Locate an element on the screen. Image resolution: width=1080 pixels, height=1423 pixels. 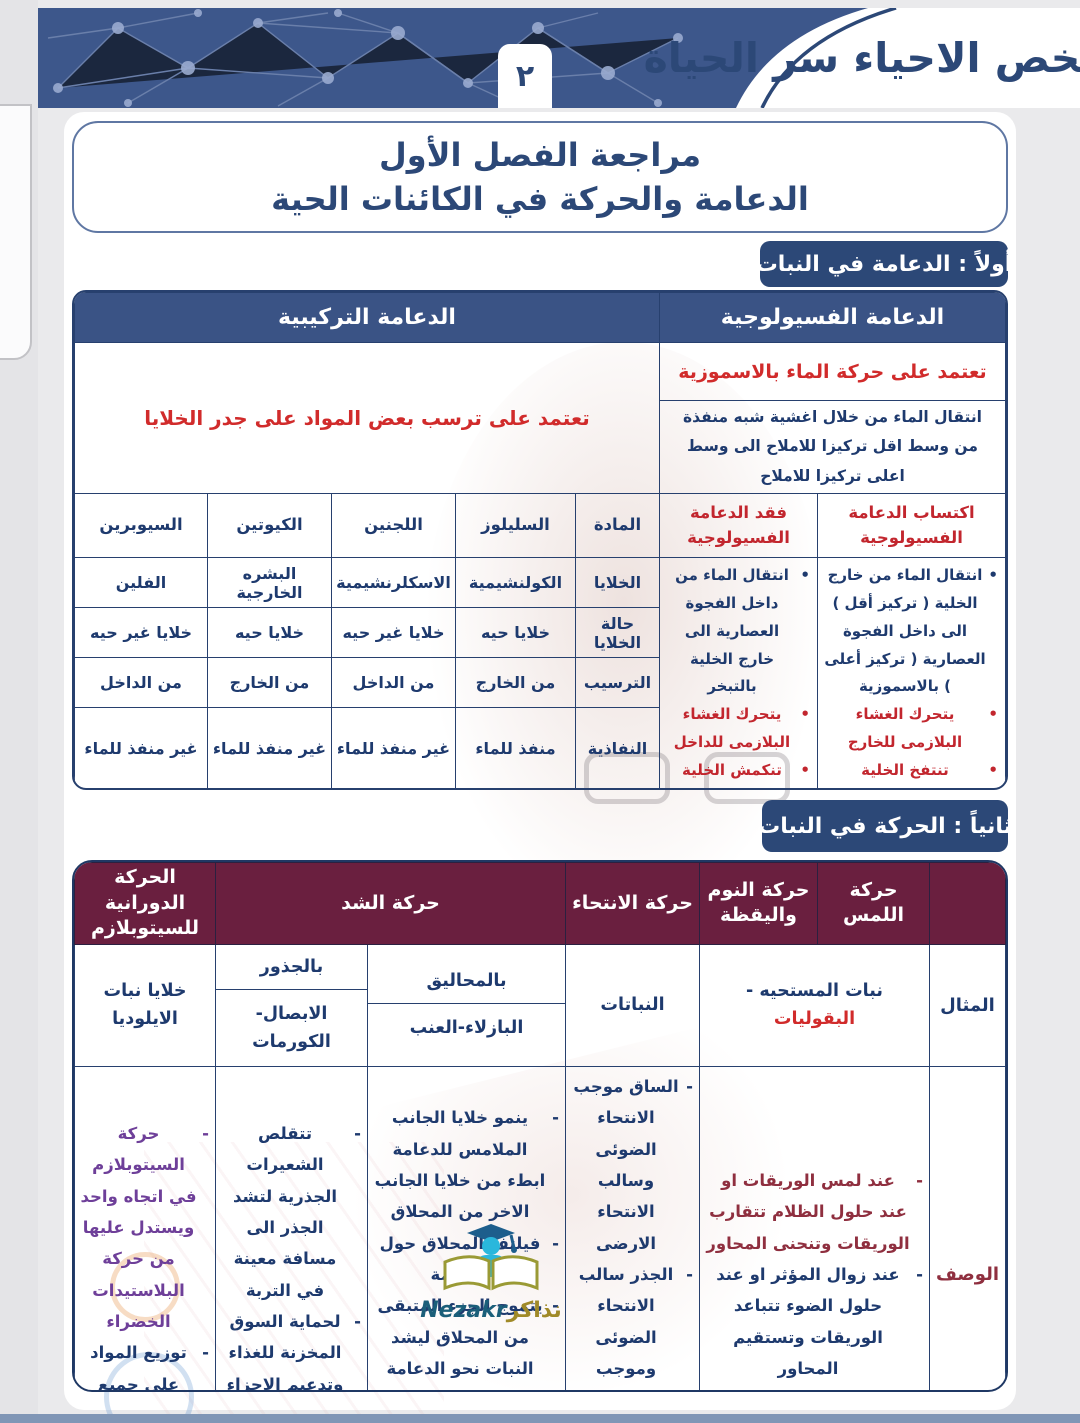
row-header-cells: الخلايا is located at coordinates (617, 583).